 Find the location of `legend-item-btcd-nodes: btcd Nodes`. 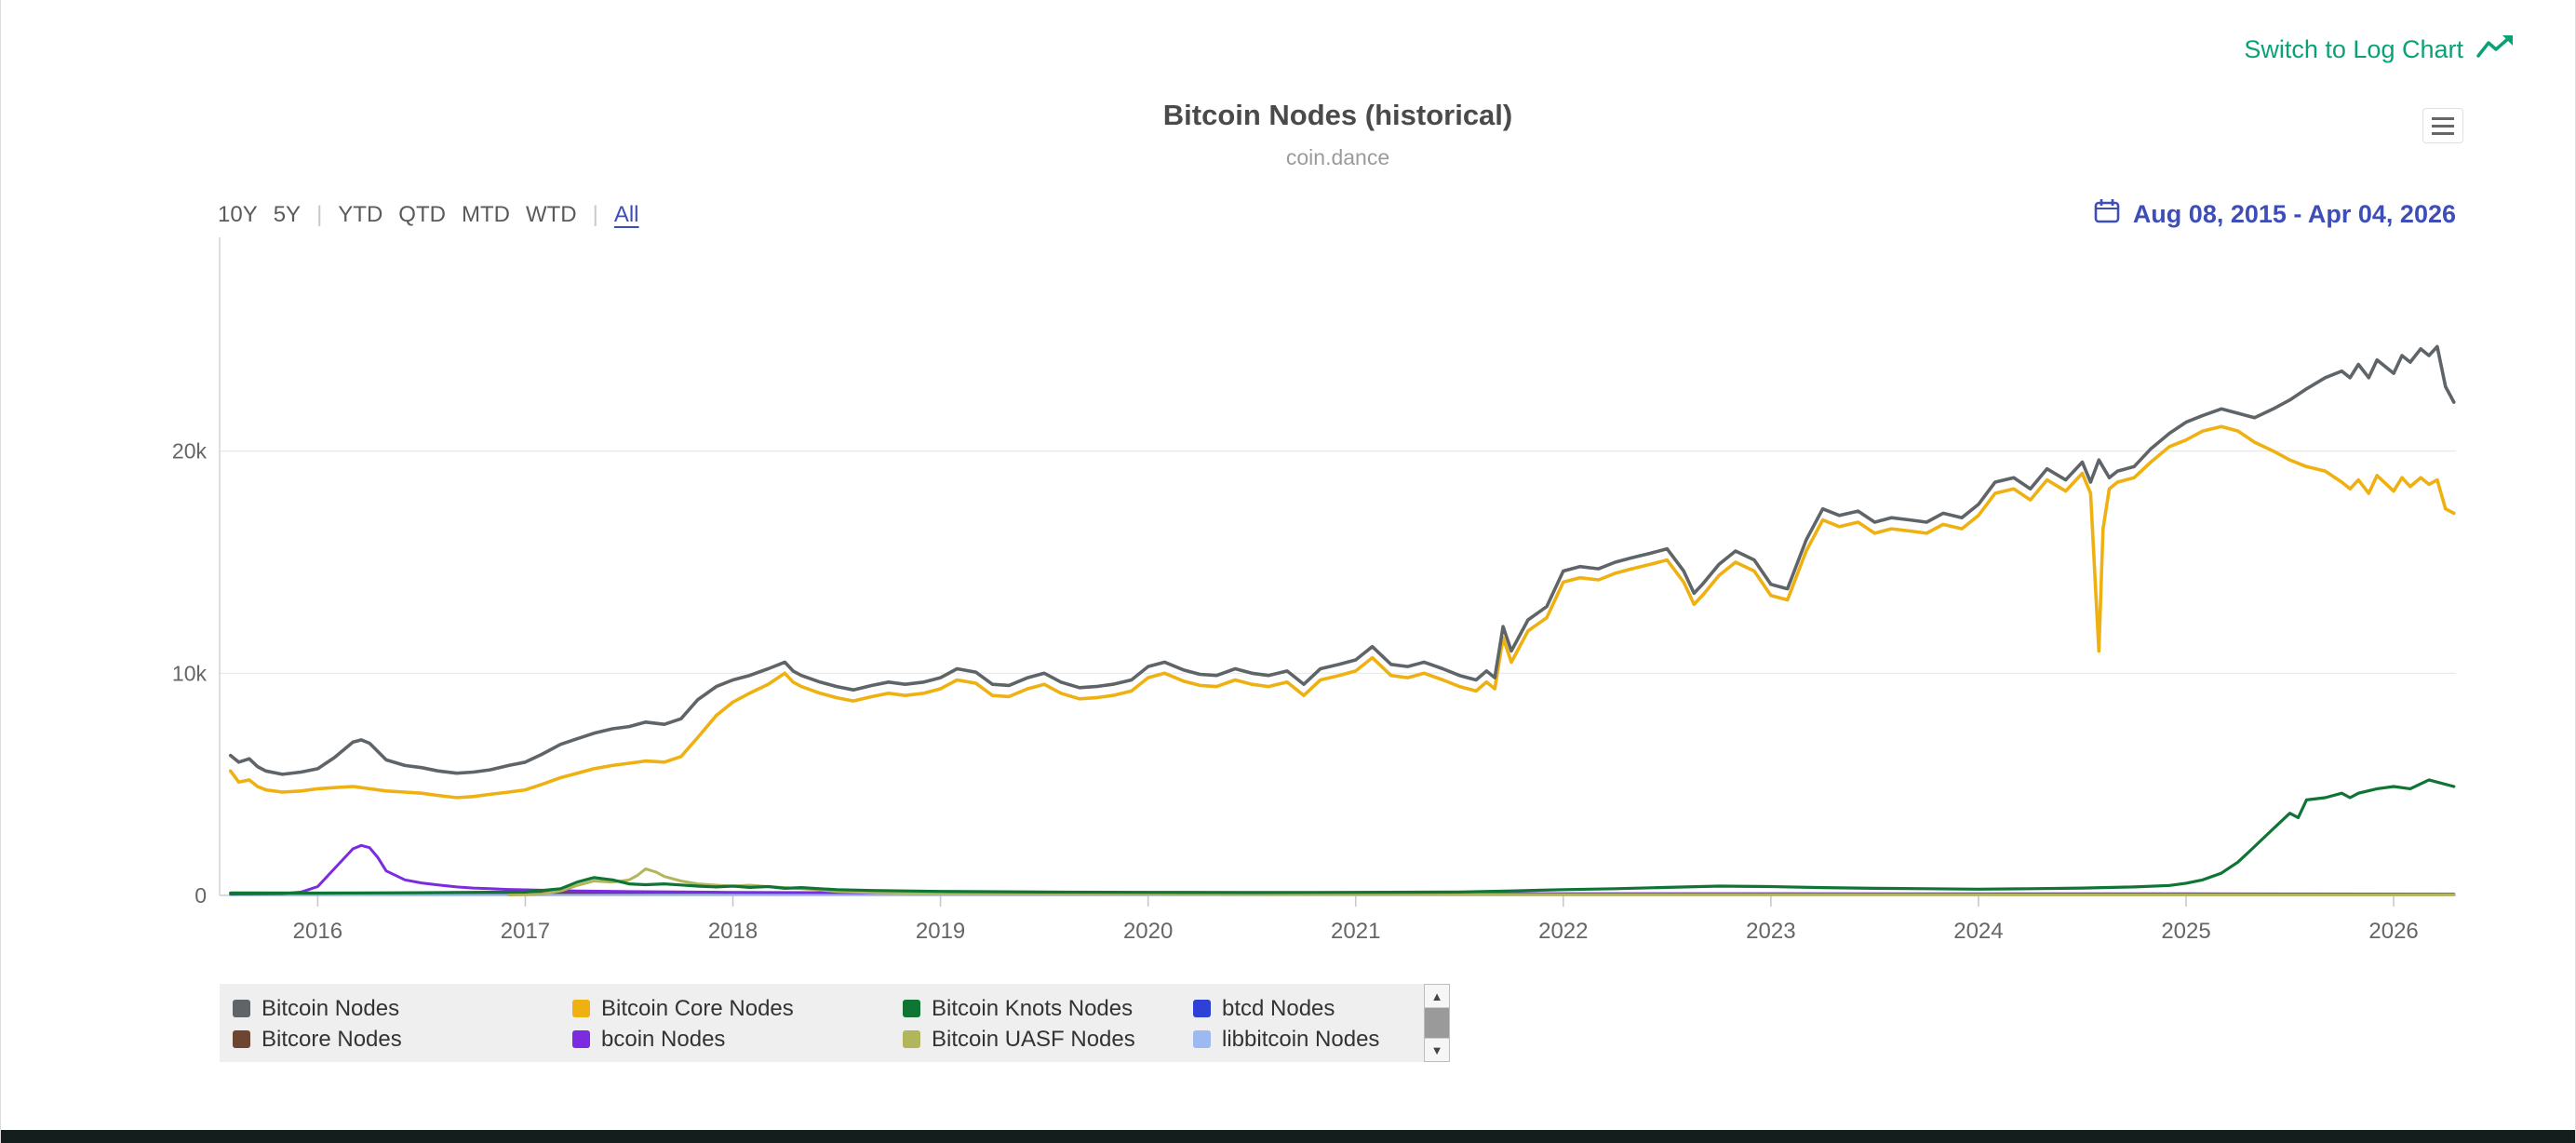

legend-item-btcd-nodes: btcd Nodes is located at coordinates (1303, 1009).